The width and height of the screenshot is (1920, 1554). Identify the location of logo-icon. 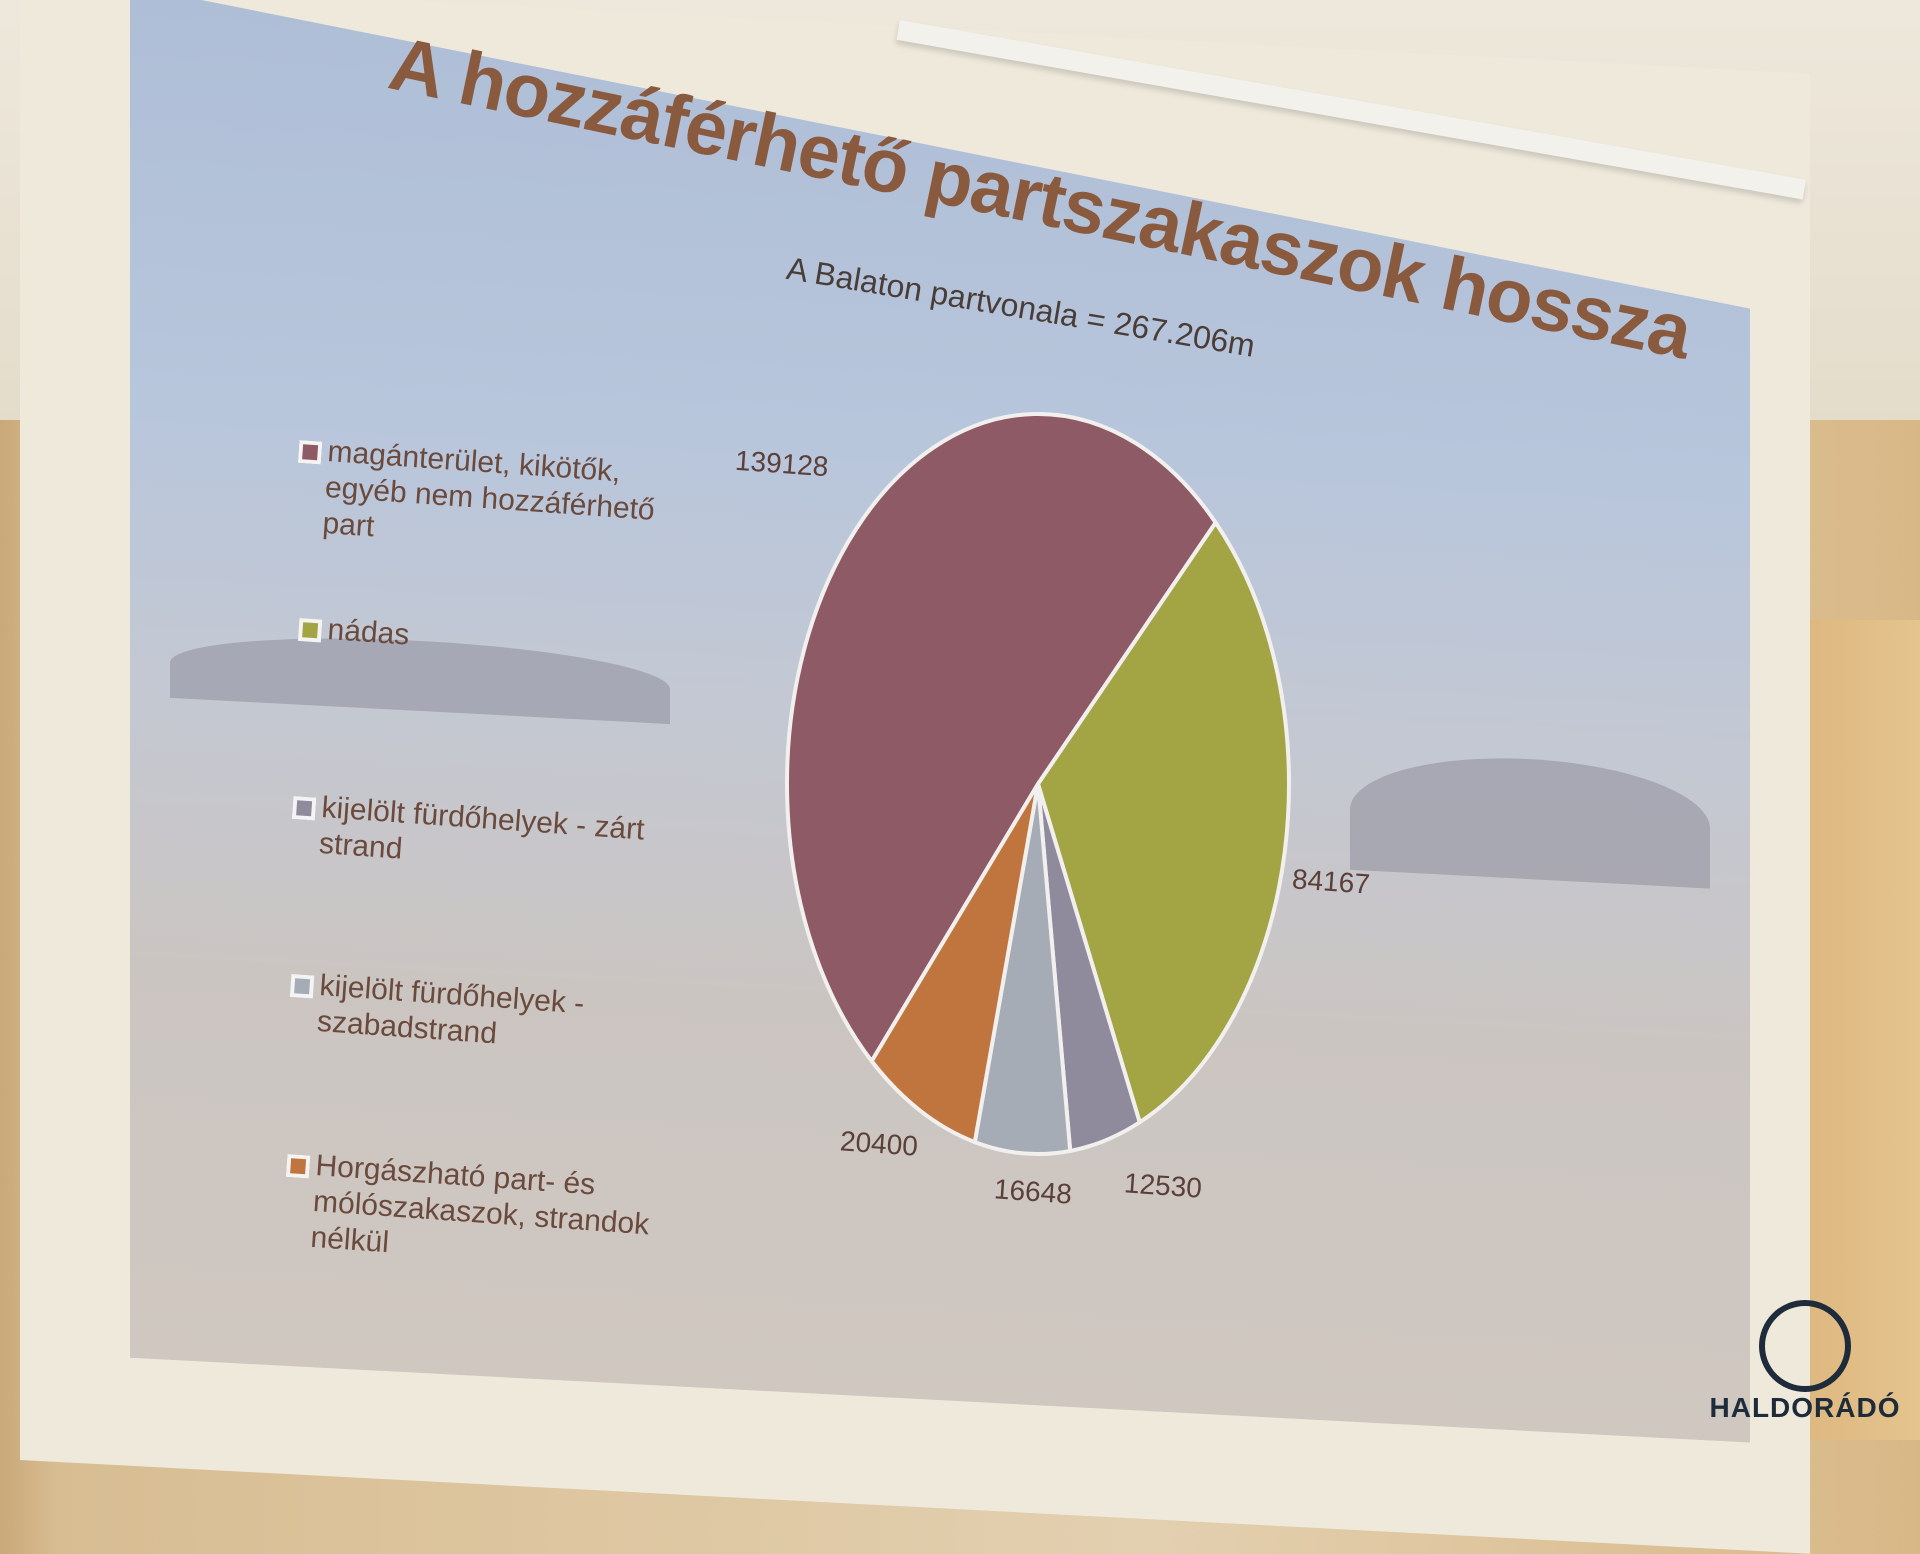
(1805, 1346).